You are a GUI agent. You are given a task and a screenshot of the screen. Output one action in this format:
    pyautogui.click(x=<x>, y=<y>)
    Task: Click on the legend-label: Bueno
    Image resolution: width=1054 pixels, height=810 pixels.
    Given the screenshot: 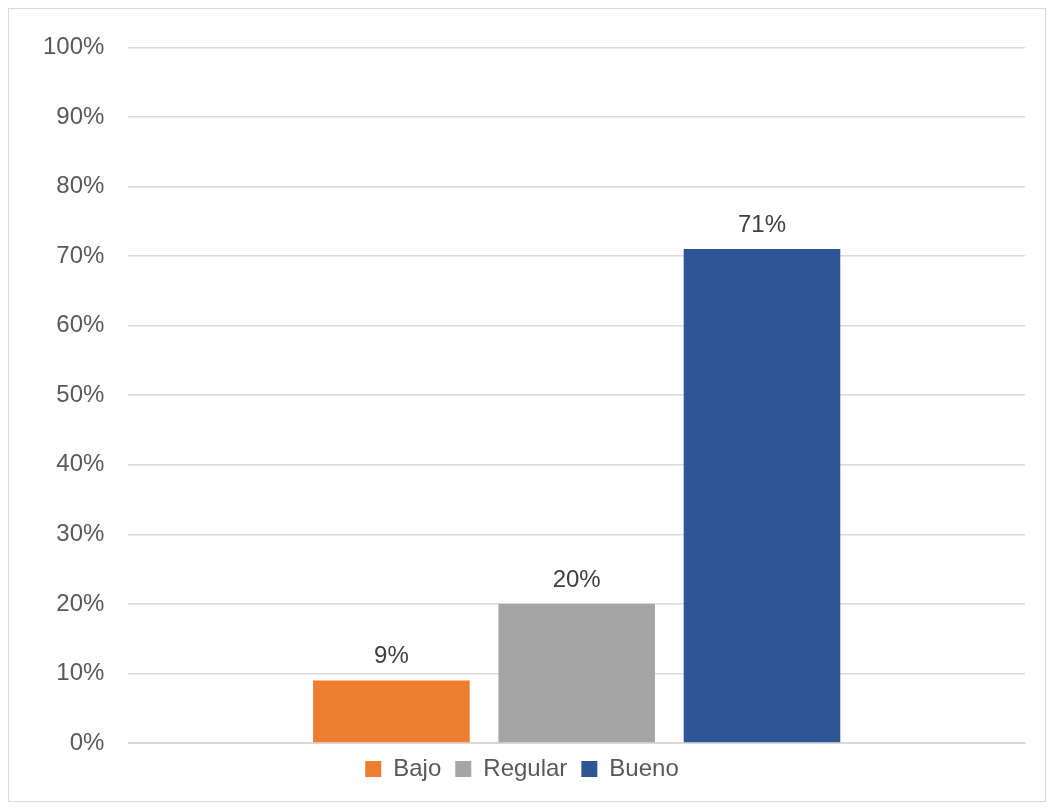 What is the action you would take?
    pyautogui.click(x=644, y=767)
    